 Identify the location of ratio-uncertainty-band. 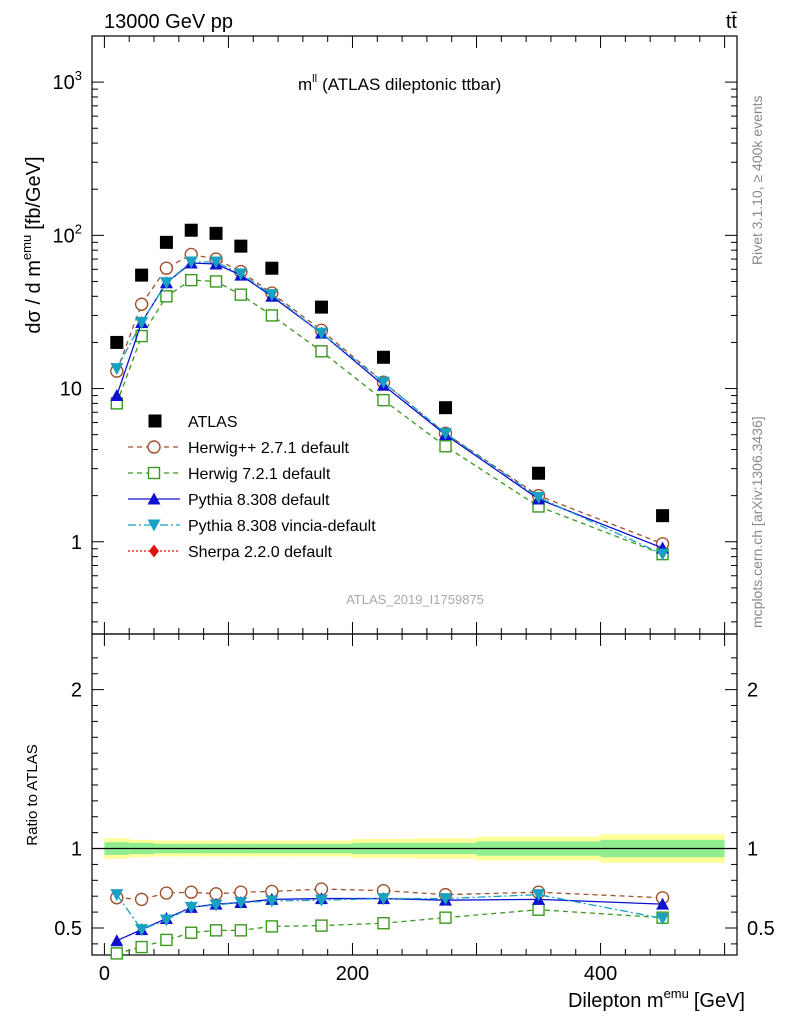
(414, 848).